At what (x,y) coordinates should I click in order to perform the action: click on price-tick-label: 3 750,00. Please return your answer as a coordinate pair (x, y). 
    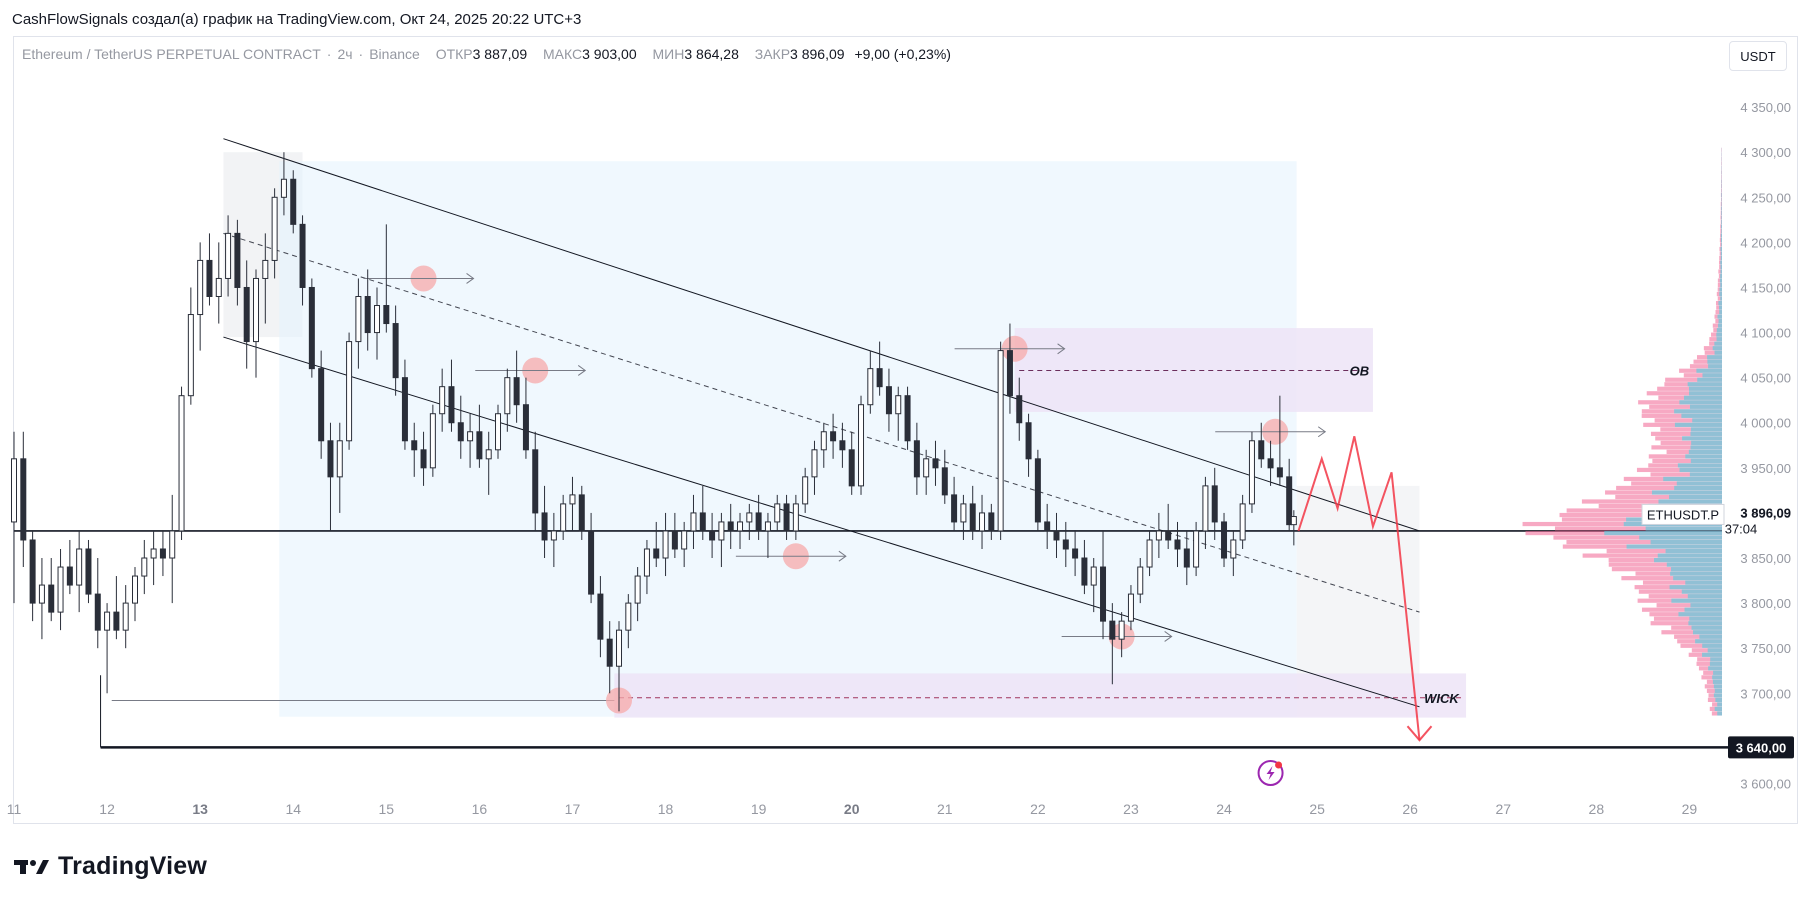
    Looking at the image, I should click on (1765, 648).